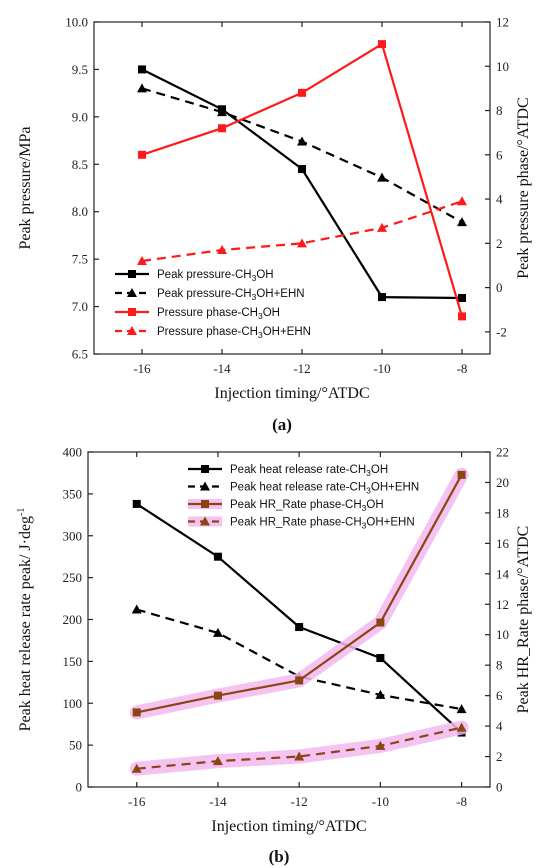 The height and width of the screenshot is (868, 550). What do you see at coordinates (73, 577) in the screenshot?
I see `y-left-tick-label: 250` at bounding box center [73, 577].